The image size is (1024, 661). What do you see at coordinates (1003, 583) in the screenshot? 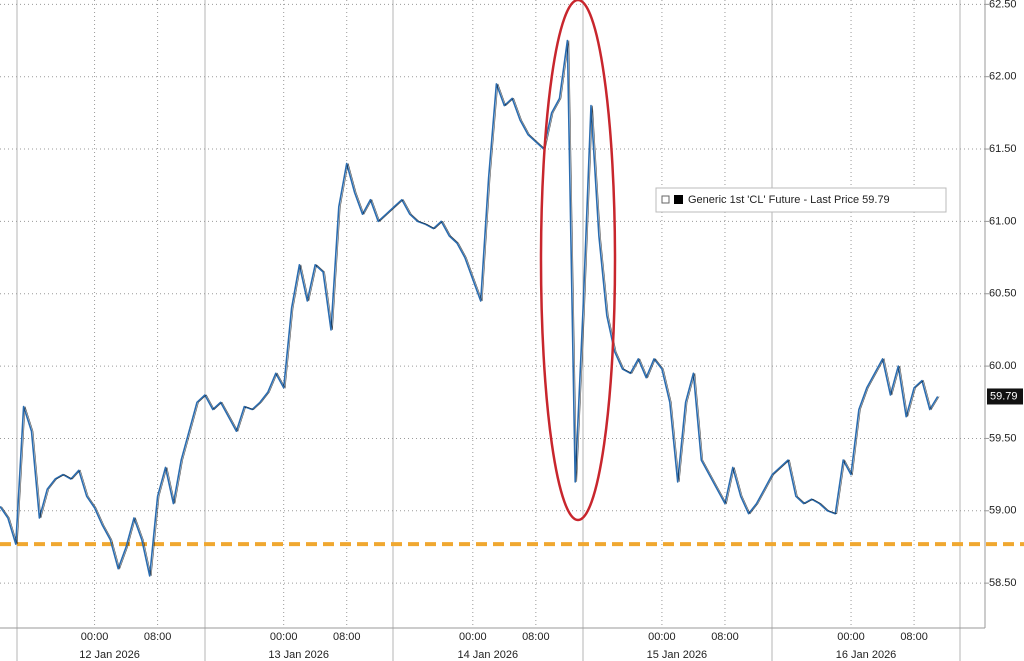
I see `y-tick-label: 58.50` at bounding box center [1003, 583].